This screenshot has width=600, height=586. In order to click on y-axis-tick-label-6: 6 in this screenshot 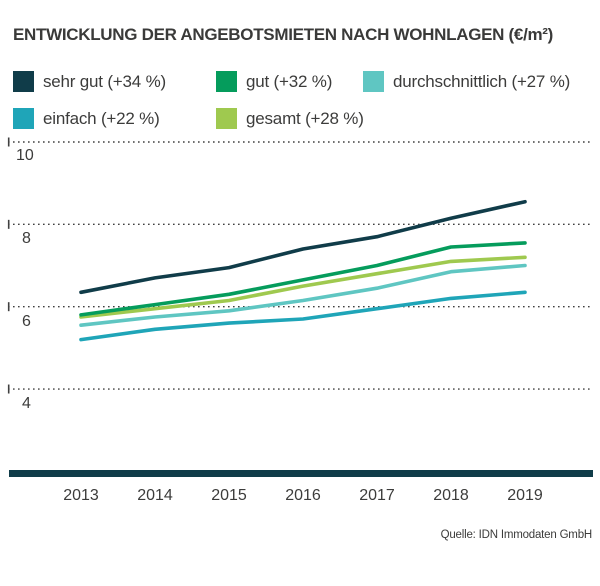, I will do `click(26, 321)`.